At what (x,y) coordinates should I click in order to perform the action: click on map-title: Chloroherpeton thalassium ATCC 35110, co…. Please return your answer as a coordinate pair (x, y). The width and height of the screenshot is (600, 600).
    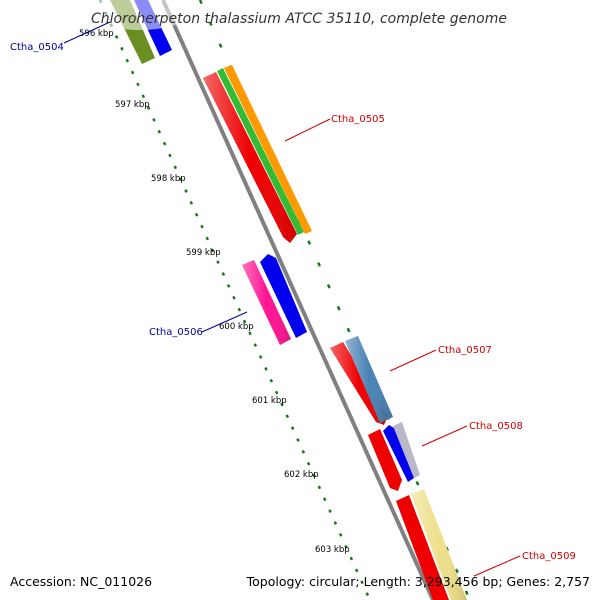
    Looking at the image, I should click on (299, 19).